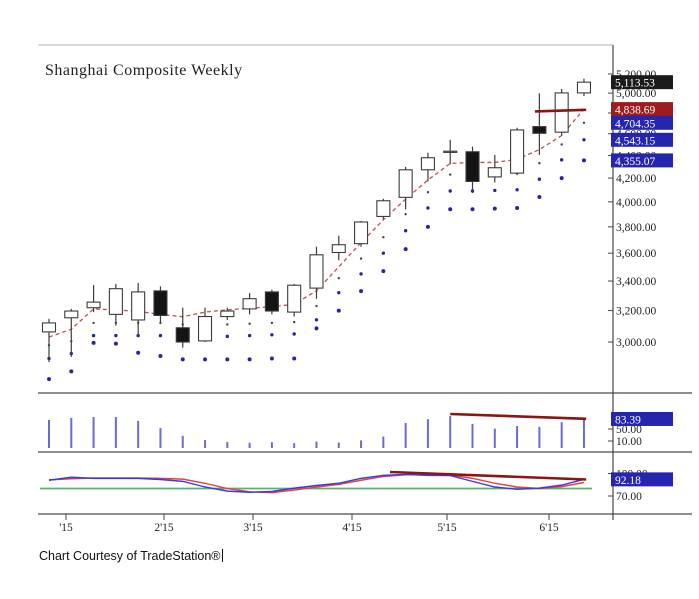 The height and width of the screenshot is (599, 699). What do you see at coordinates (629, 430) in the screenshot?
I see `axis-tick-label: 50.00` at bounding box center [629, 430].